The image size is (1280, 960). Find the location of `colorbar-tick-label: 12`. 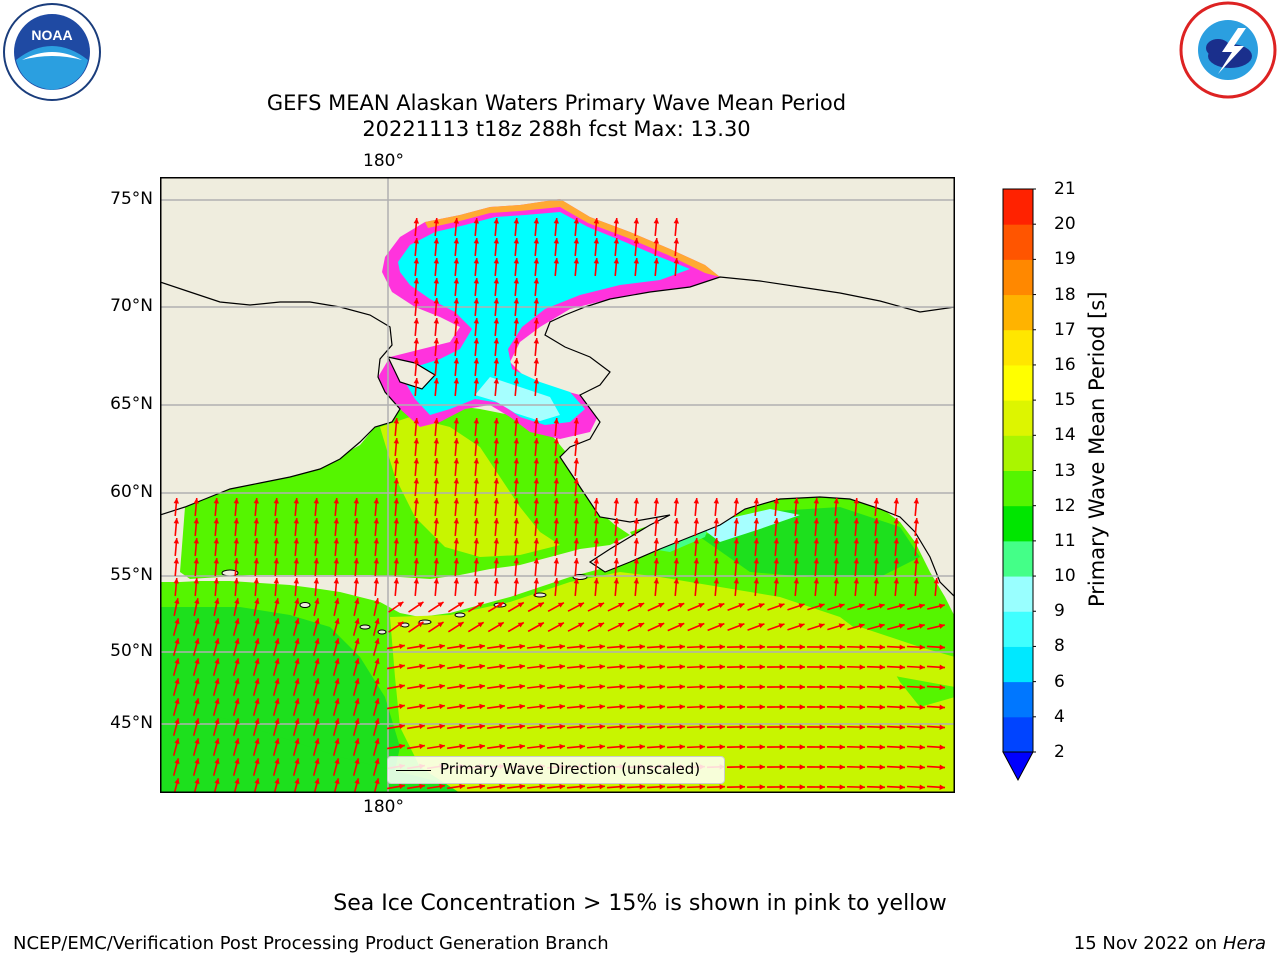

colorbar-tick-label: 12 is located at coordinates (1065, 505).